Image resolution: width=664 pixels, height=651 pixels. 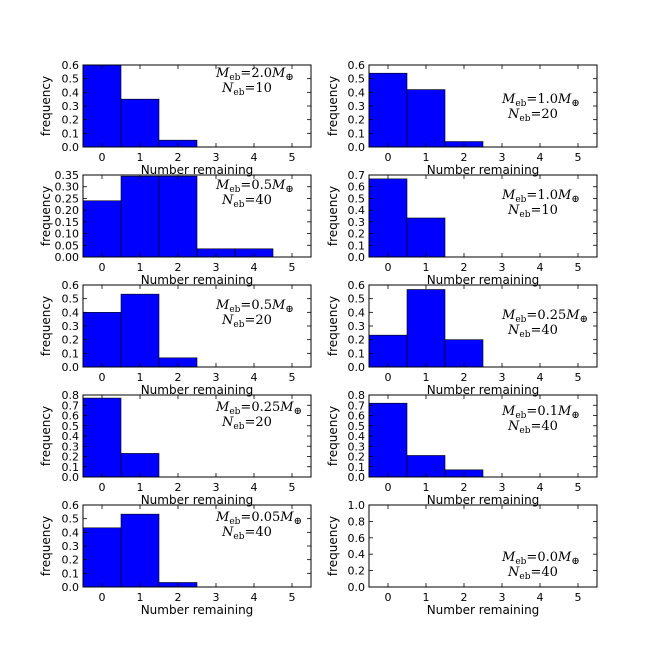 What do you see at coordinates (67, 210) in the screenshot?
I see `y-tick-label-2-4: 0.20` at bounding box center [67, 210].